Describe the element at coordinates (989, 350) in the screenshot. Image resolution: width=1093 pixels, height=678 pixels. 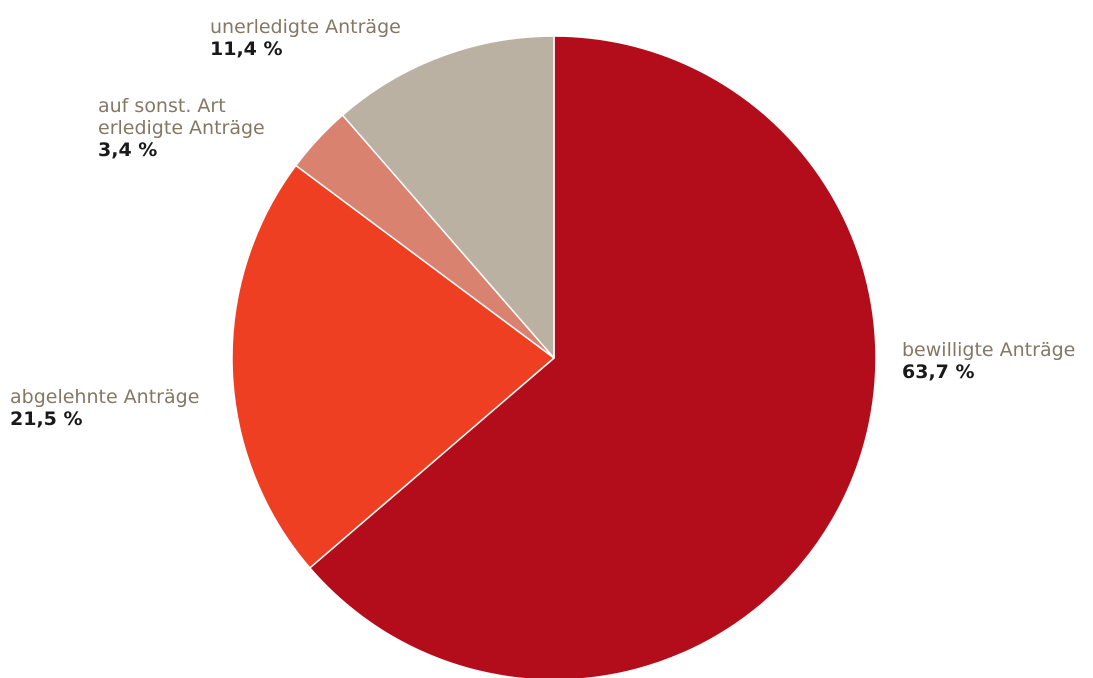
I see `slice-label: bewilligte Anträge` at that location.